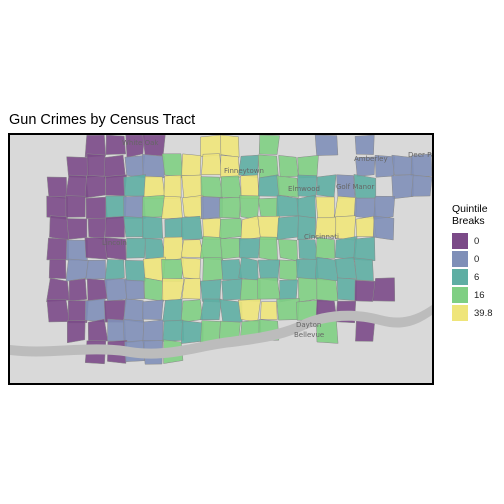 This screenshot has width=504, height=504. What do you see at coordinates (308, 325) in the screenshot?
I see `place-label-dayton: Dayton` at bounding box center [308, 325].